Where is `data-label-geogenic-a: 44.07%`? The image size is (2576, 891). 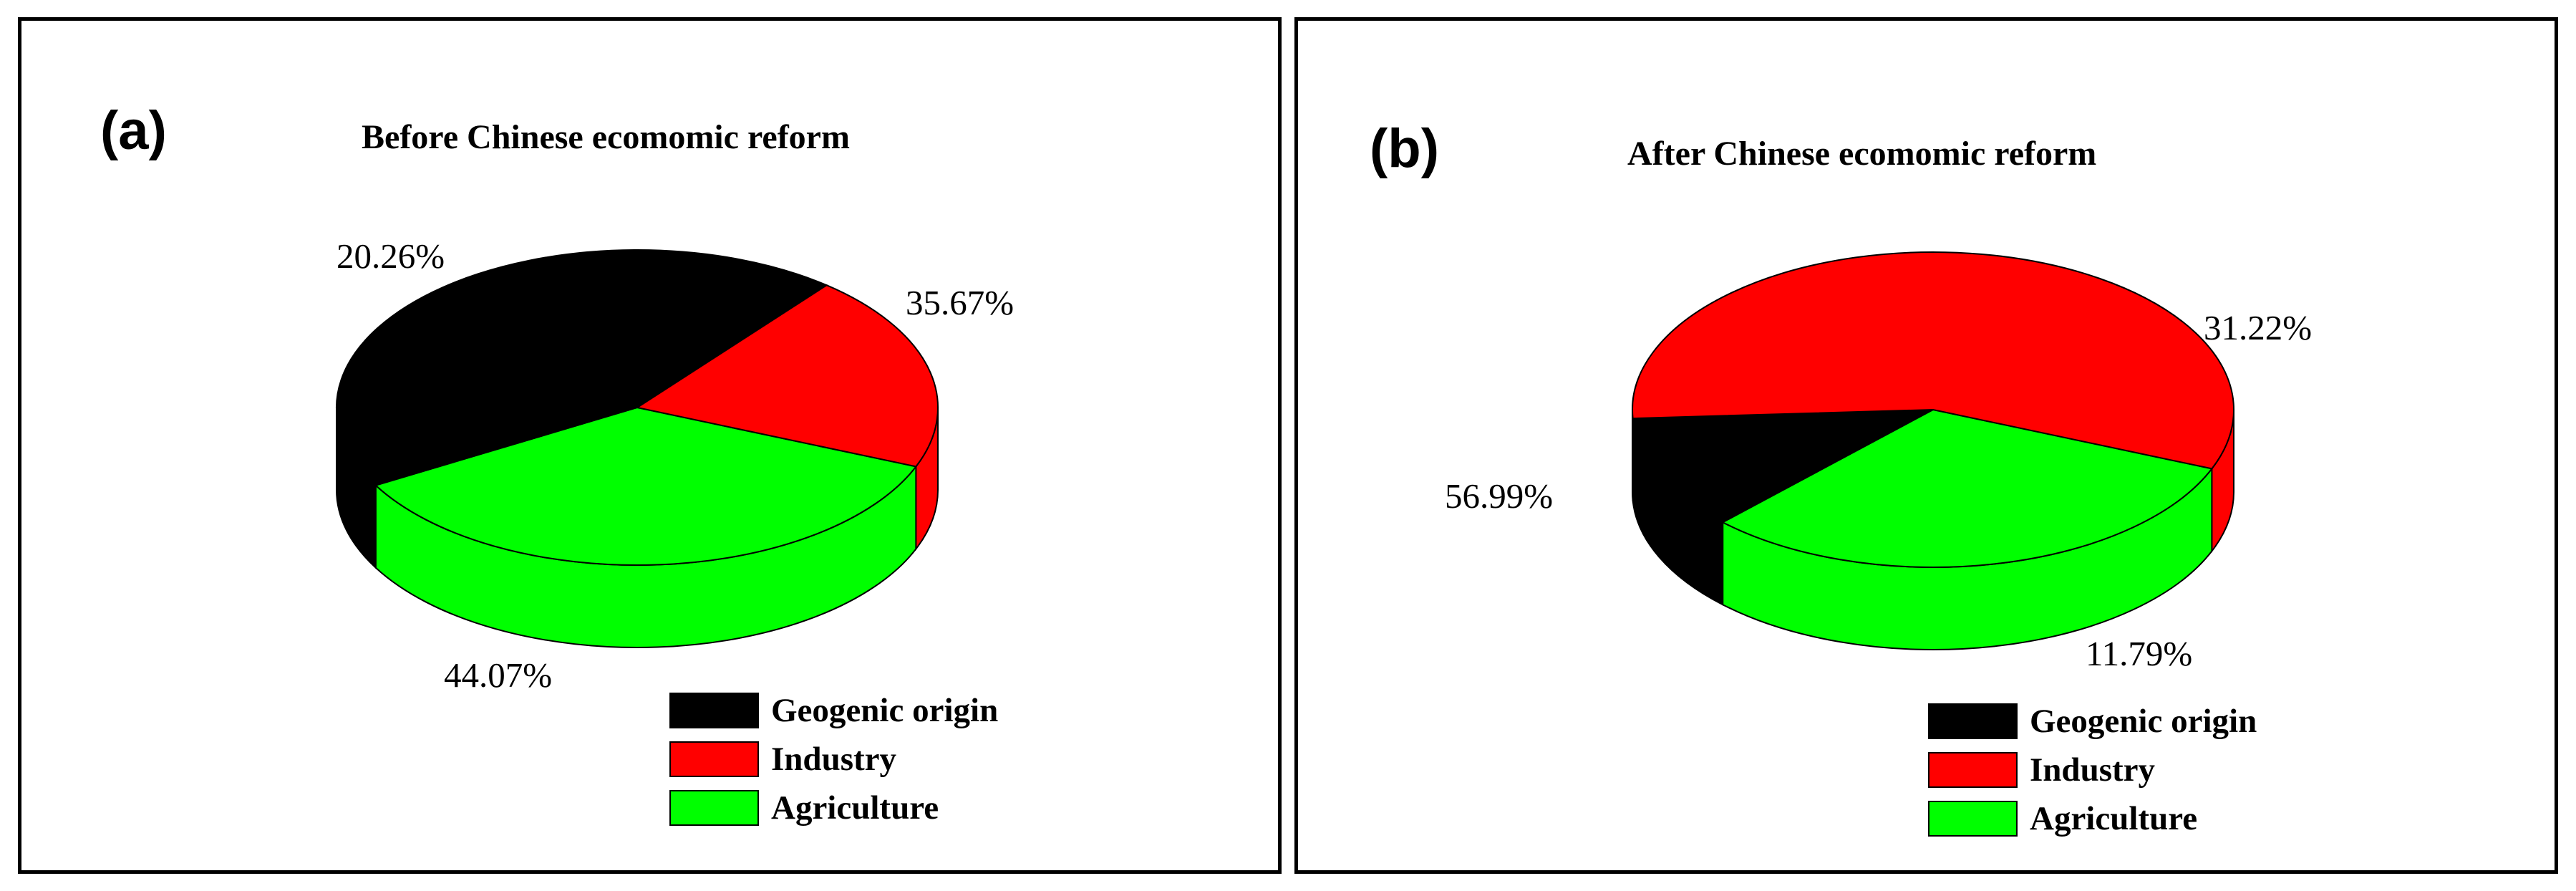
data-label-geogenic-a: 44.07% is located at coordinates (498, 675).